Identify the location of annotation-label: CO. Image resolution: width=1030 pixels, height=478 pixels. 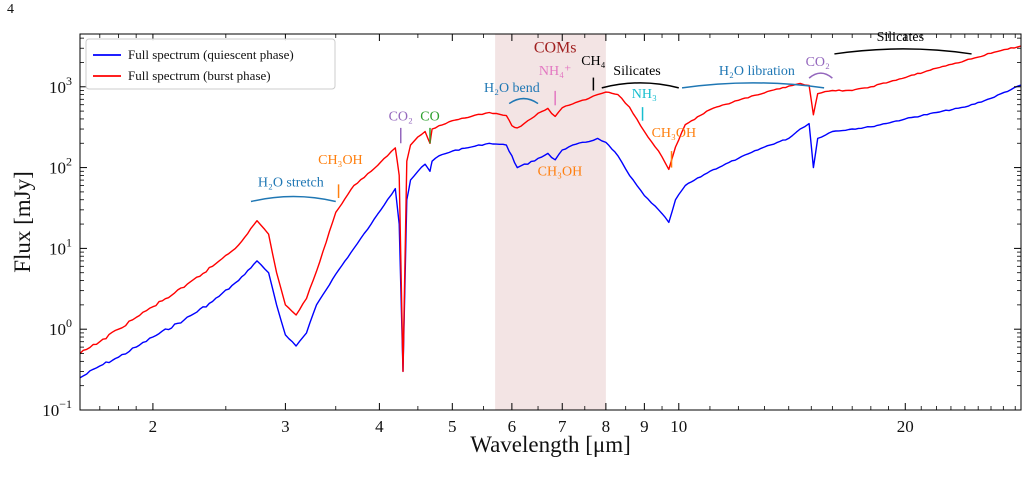
(429, 117).